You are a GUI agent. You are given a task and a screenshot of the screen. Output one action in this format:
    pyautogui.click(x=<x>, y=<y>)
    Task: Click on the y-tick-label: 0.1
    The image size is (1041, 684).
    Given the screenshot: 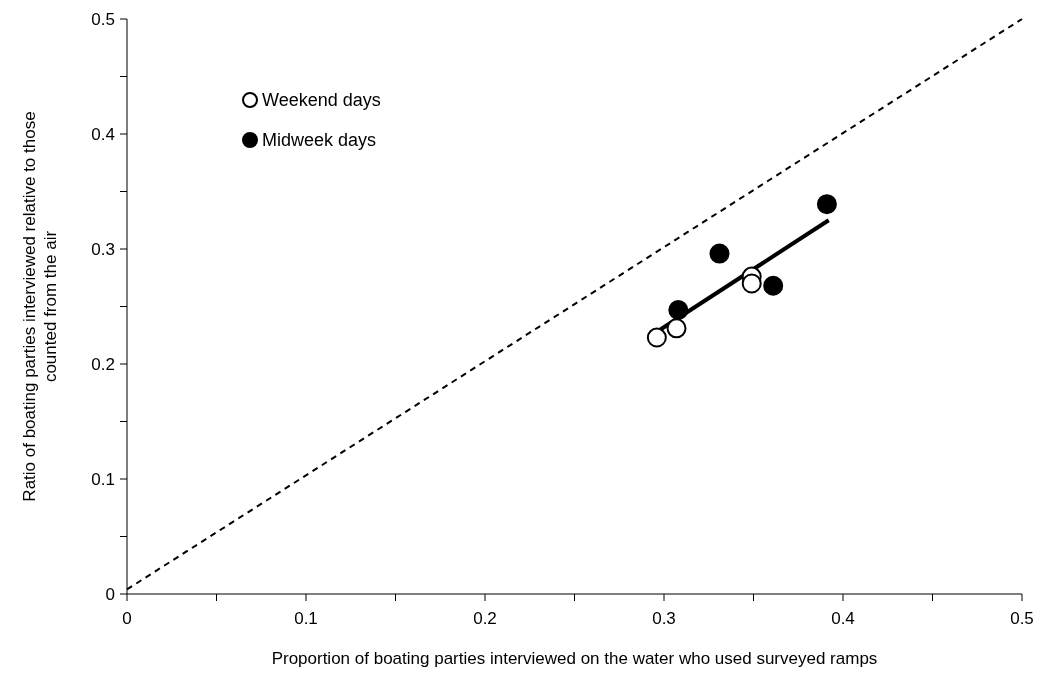 What is the action you would take?
    pyautogui.click(x=103, y=479)
    